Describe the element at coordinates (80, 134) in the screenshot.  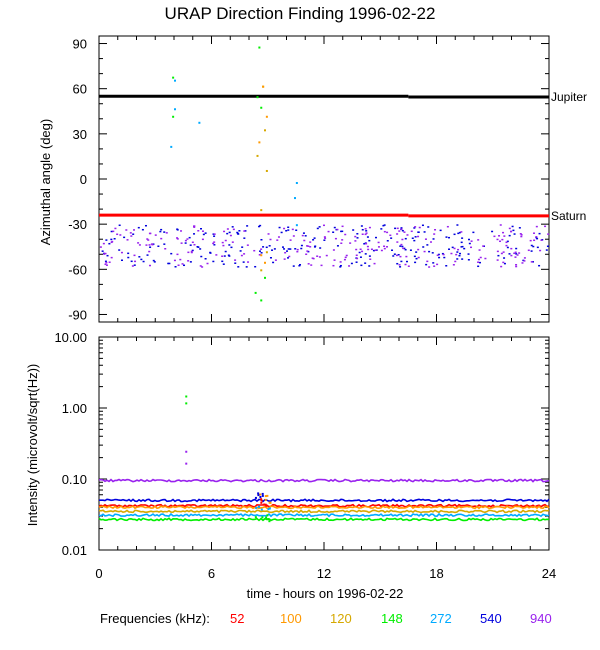
I see `azimuth-y-tick-label: 30` at that location.